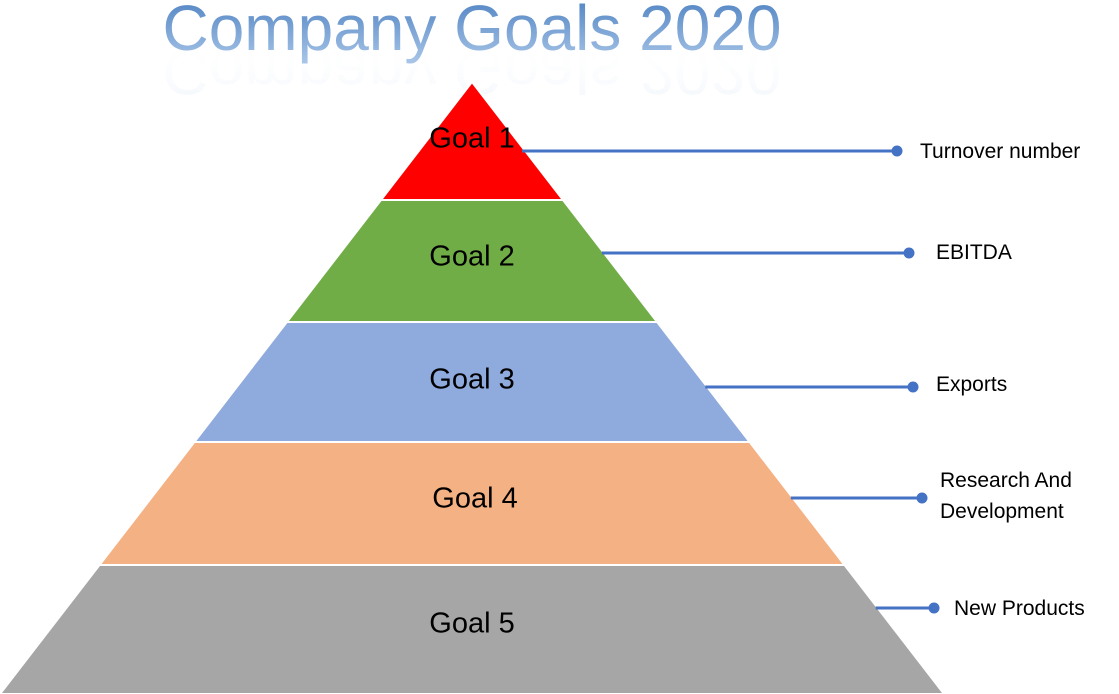  What do you see at coordinates (474, 499) in the screenshot?
I see `pyramid-level-label-4: Goal 4` at bounding box center [474, 499].